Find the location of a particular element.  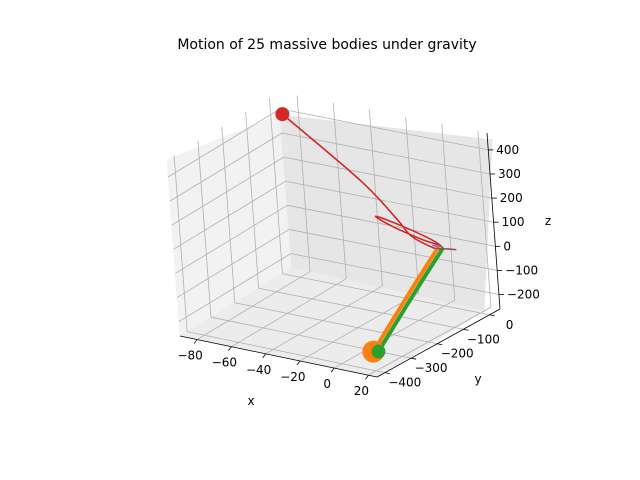

y-tick-label: −400 is located at coordinates (404, 383).